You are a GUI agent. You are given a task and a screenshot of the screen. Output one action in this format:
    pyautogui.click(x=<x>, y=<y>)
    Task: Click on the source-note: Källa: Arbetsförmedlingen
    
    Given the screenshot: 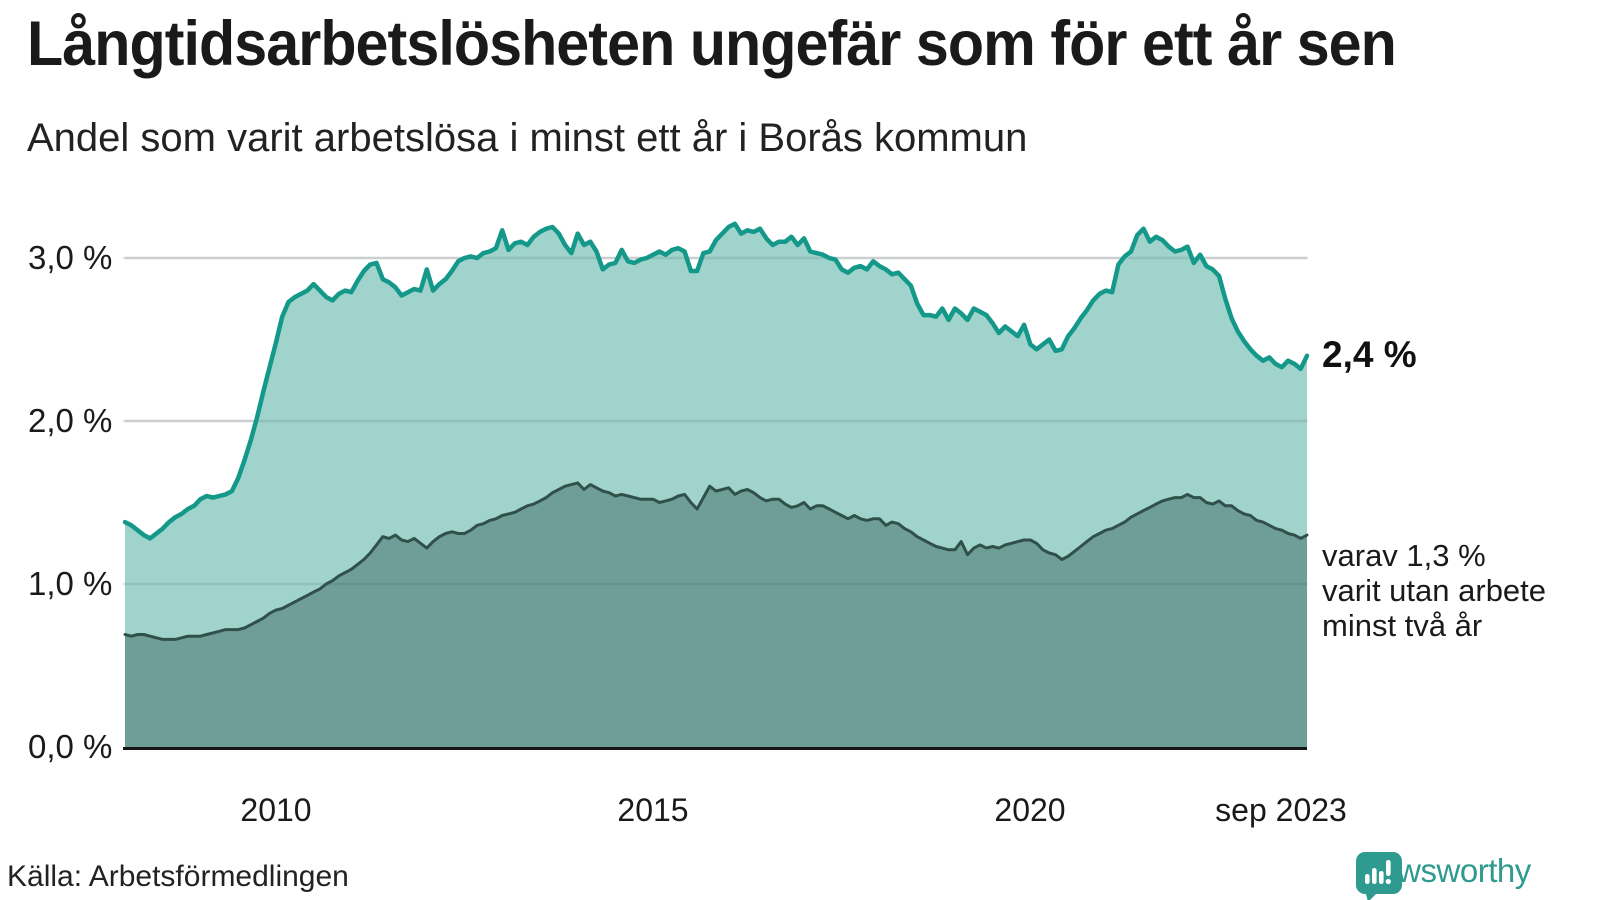 What is the action you would take?
    pyautogui.click(x=178, y=876)
    